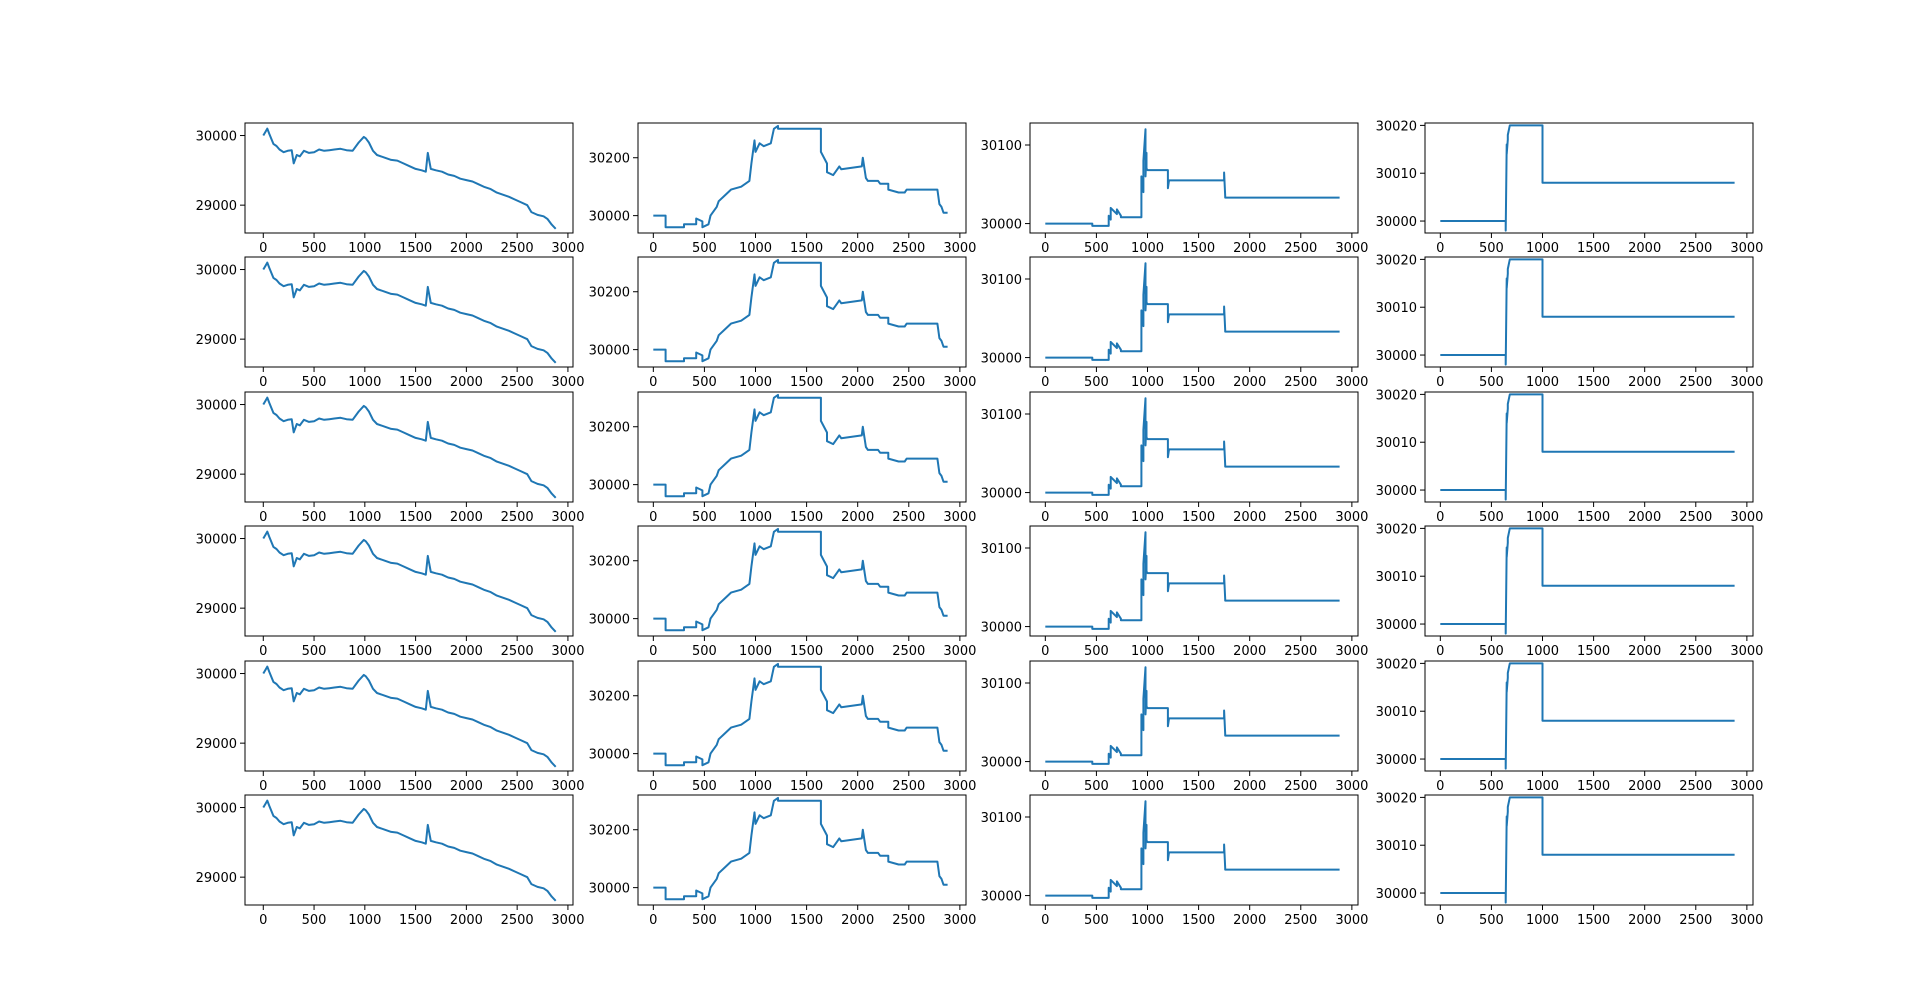 The image size is (1920, 1007). I want to click on subplot-r5-c3: 0 500 1000 1500 2000 2500 3000 30000 30100, so click(1174, 727).